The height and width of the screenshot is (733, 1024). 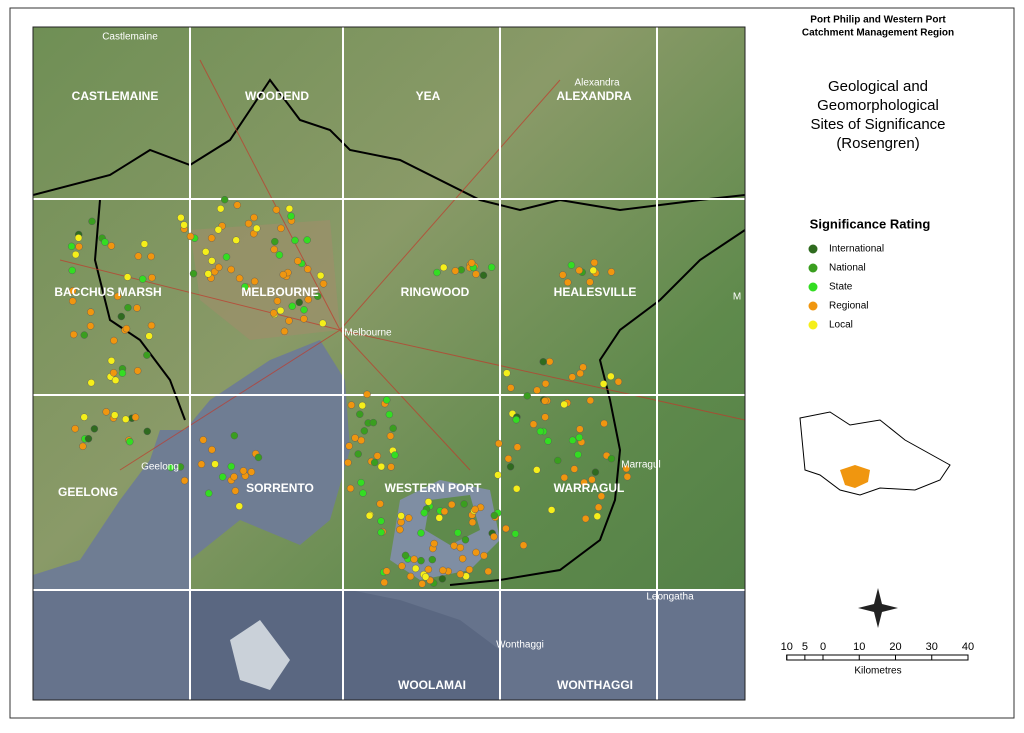 What do you see at coordinates (435, 292) in the screenshot?
I see `sheet-label: RINGWOOD` at bounding box center [435, 292].